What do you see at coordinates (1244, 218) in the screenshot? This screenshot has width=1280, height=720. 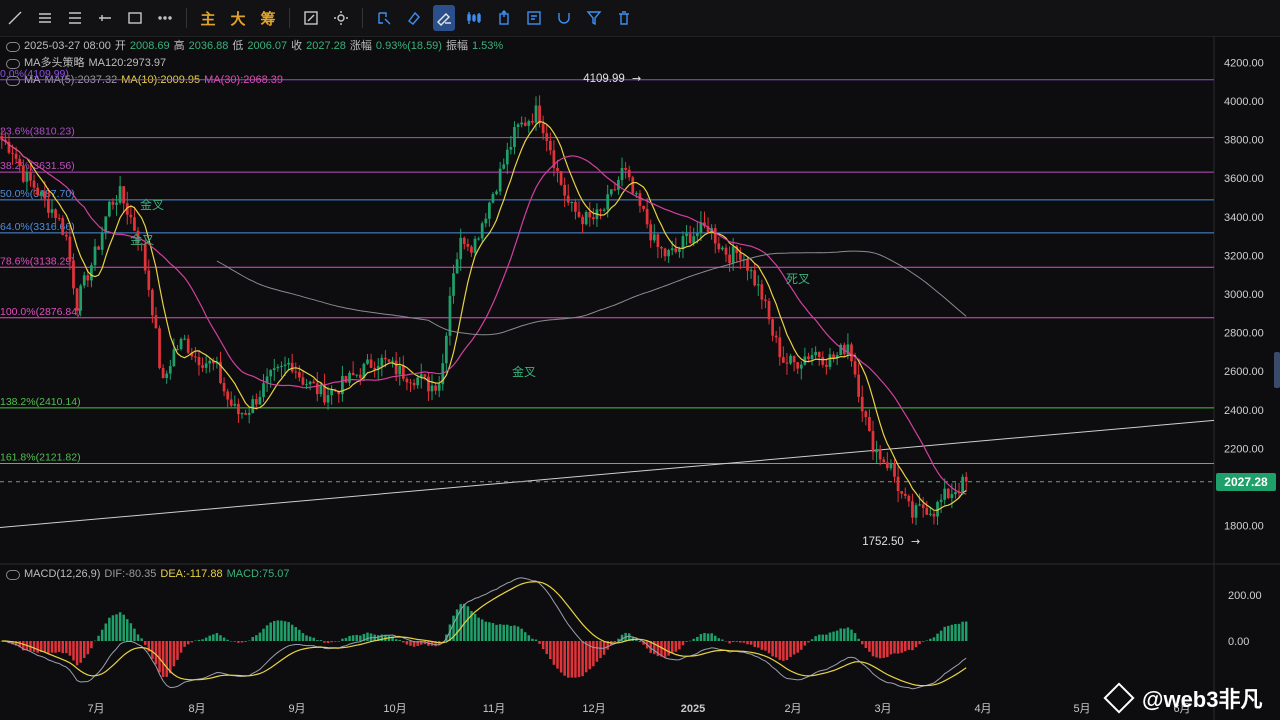 I see `price-tick-label: 3400.00` at bounding box center [1244, 218].